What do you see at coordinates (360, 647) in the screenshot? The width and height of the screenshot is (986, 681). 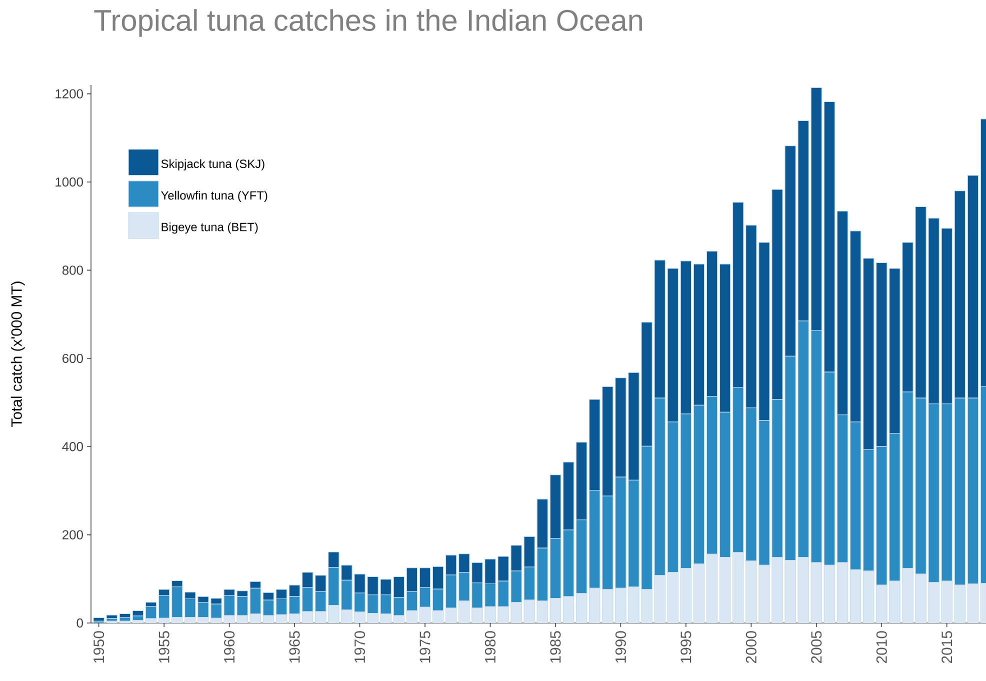 I see `x-tick-label: 1970` at bounding box center [360, 647].